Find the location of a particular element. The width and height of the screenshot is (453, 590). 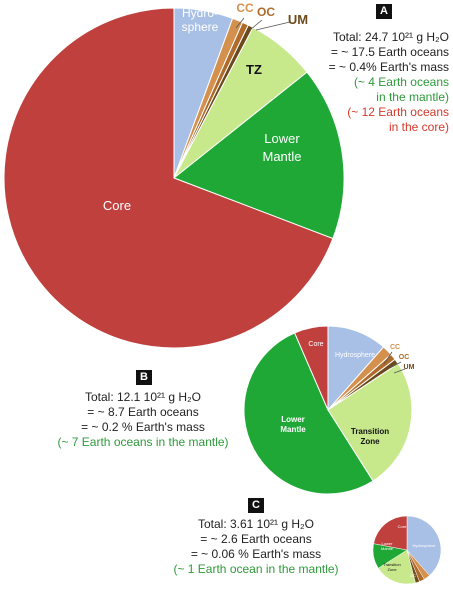

pie-b-label-tz: Transition Zone is located at coordinates (370, 436).